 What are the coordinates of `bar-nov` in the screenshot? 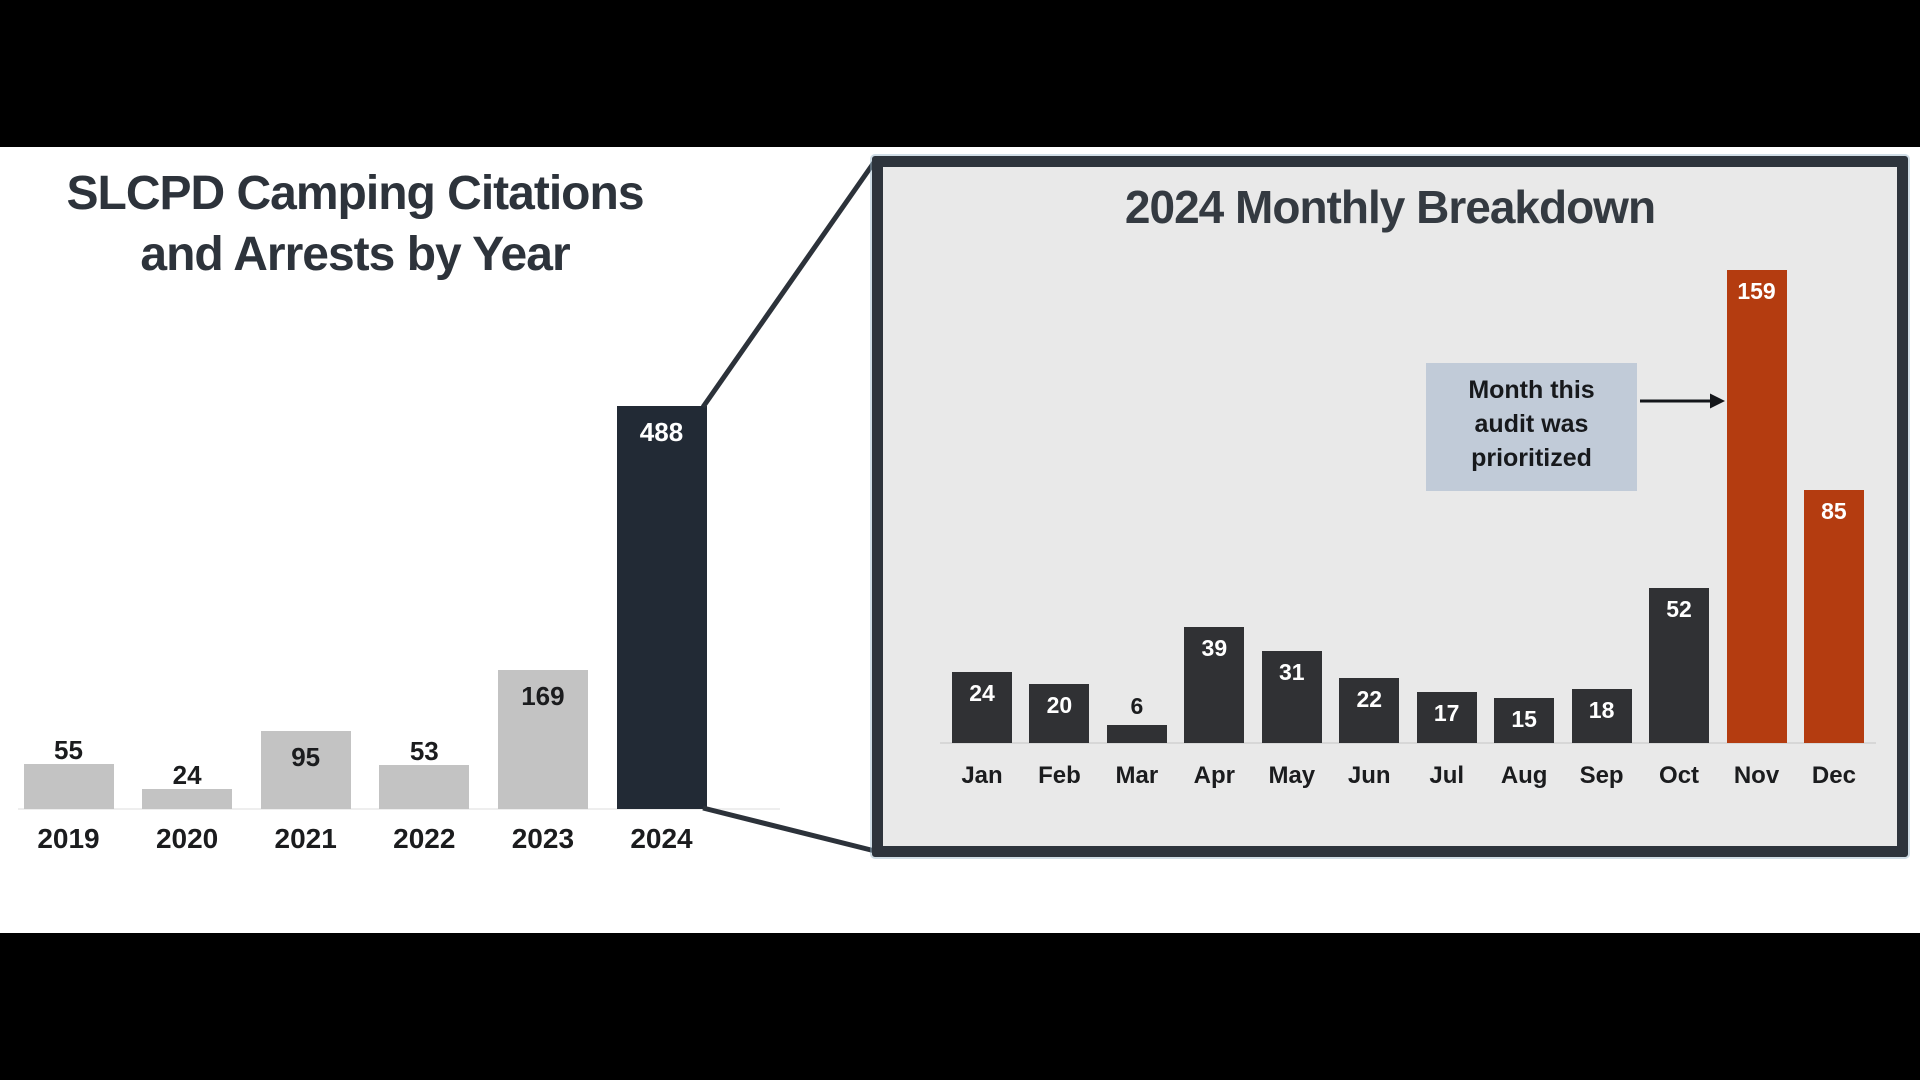 It's located at (1756, 506).